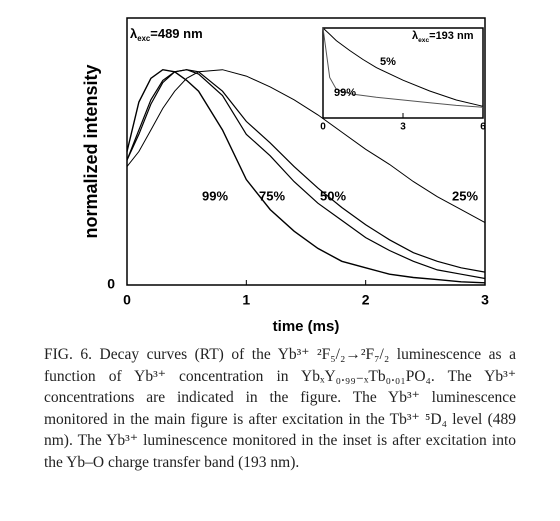 This screenshot has width=560, height=521. What do you see at coordinates (246, 300) in the screenshot?
I see `x-tick-label: 1` at bounding box center [246, 300].